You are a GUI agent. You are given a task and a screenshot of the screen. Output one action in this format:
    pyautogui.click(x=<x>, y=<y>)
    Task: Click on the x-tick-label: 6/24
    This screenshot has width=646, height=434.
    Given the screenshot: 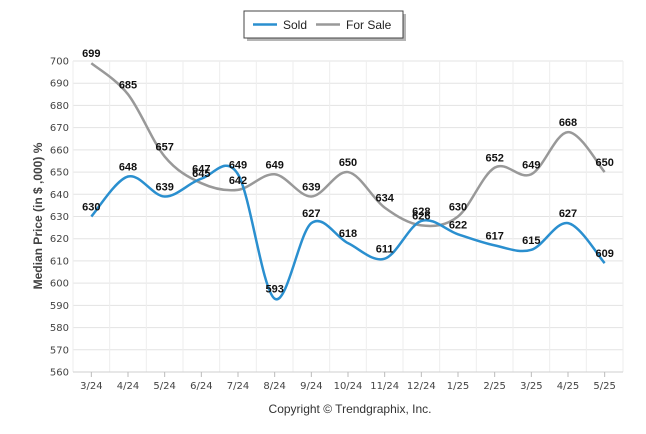 What is the action you would take?
    pyautogui.click(x=201, y=386)
    